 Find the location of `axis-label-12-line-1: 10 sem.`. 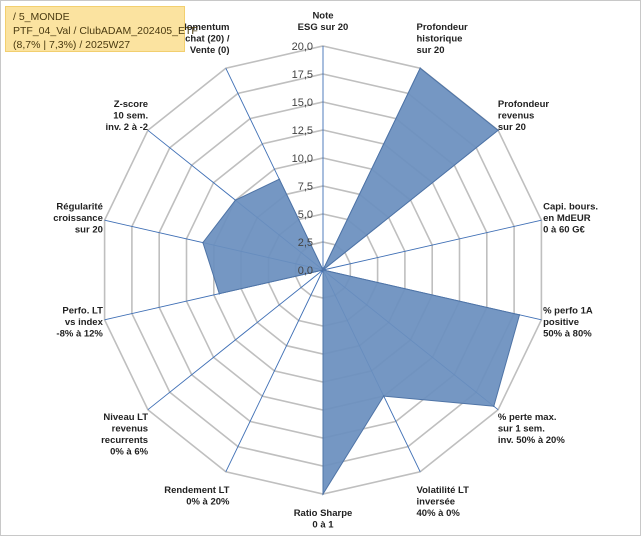

axis-label-12-line-1: 10 sem. is located at coordinates (130, 116).